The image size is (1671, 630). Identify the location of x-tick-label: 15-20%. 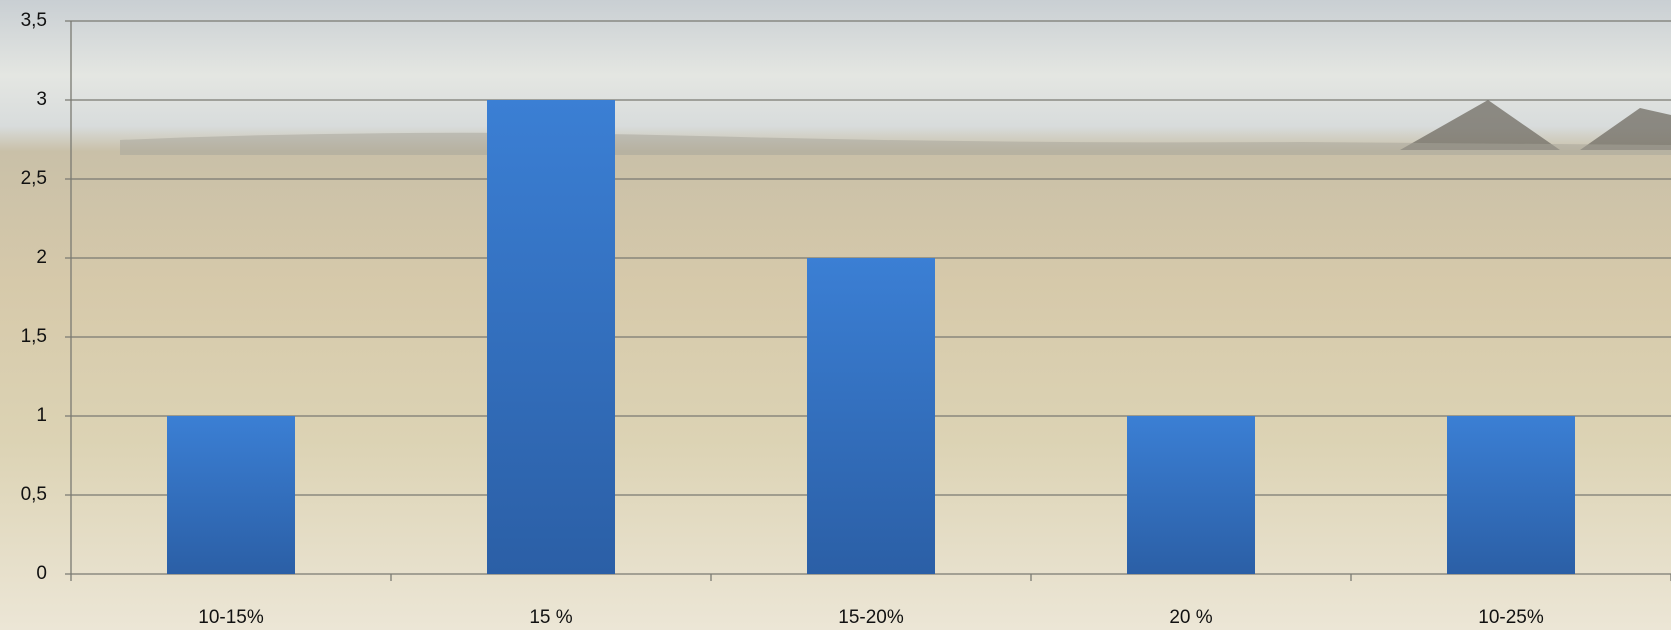
(871, 617).